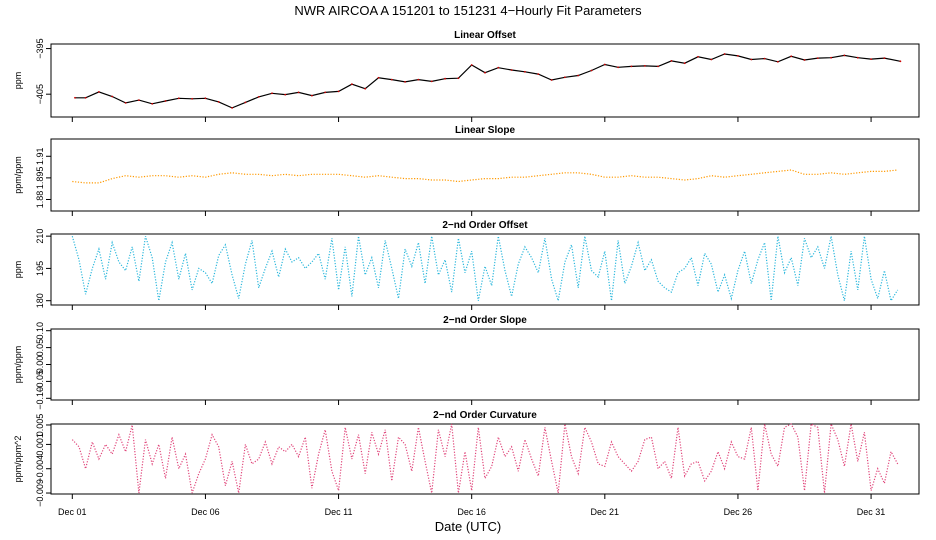  What do you see at coordinates (40, 425) in the screenshot?
I see `y-tick-label: 0.005` at bounding box center [40, 425].